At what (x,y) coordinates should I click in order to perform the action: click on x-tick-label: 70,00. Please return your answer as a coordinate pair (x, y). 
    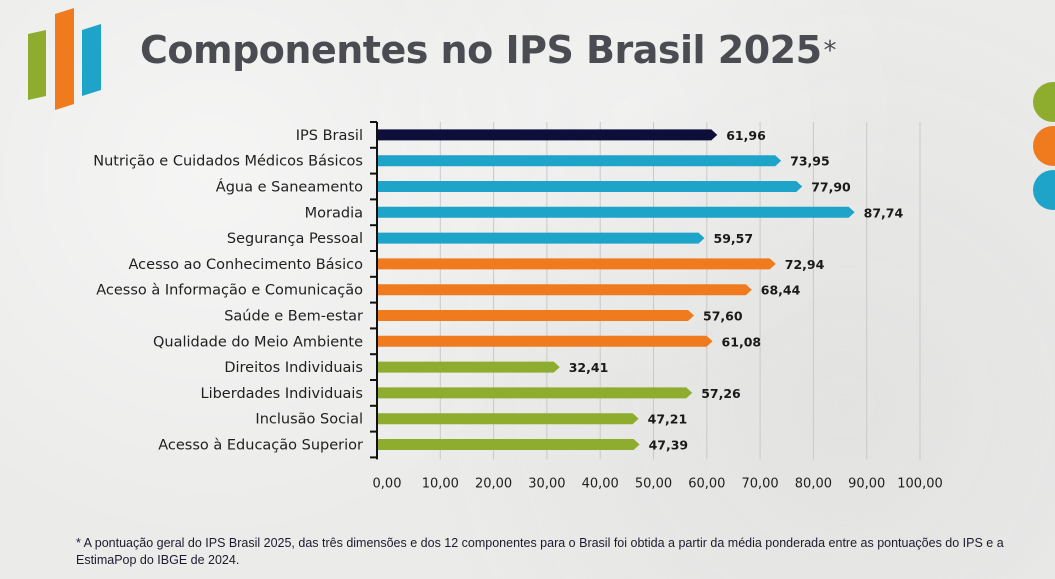
    Looking at the image, I should click on (759, 483).